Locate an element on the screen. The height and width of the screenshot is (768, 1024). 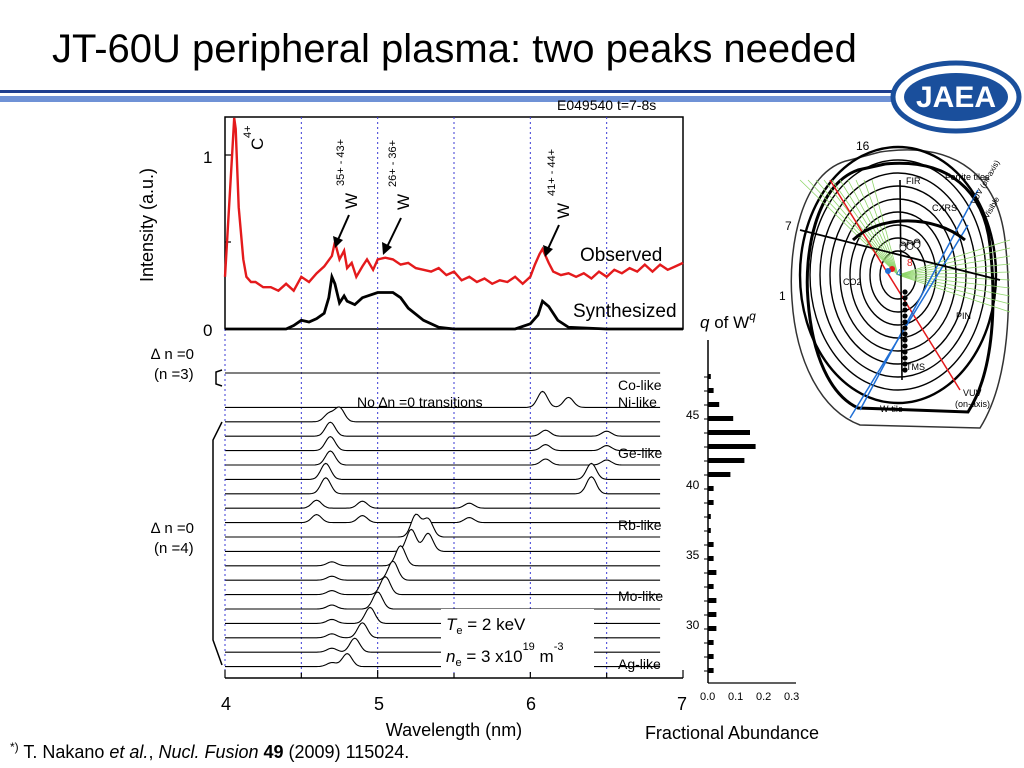
vessel-wall is located at coordinates (900, 287).